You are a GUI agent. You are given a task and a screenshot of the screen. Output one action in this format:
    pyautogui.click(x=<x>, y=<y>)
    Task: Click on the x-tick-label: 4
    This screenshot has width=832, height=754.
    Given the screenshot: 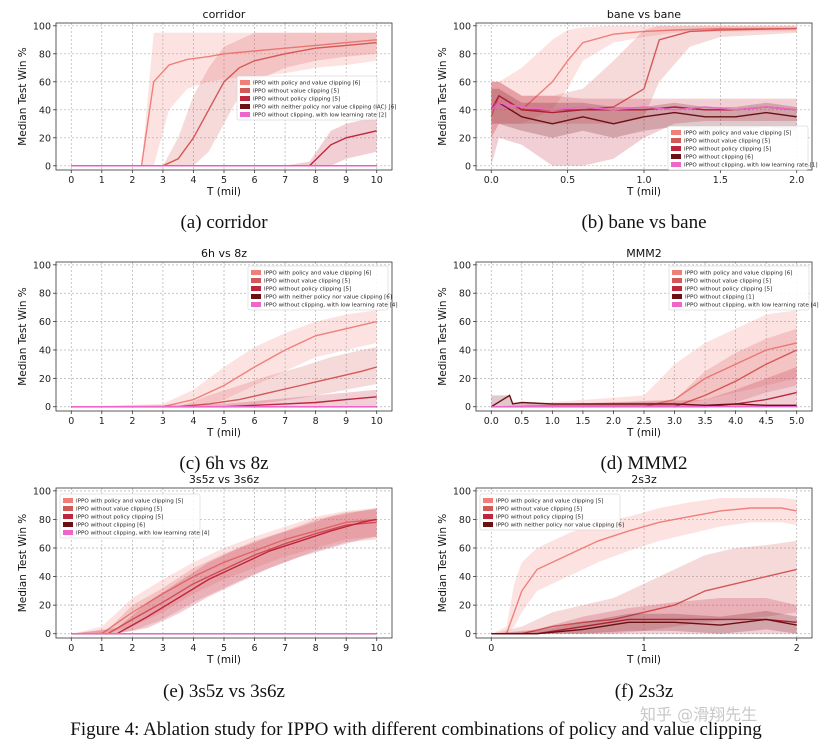 What is the action you would take?
    pyautogui.click(x=193, y=421)
    